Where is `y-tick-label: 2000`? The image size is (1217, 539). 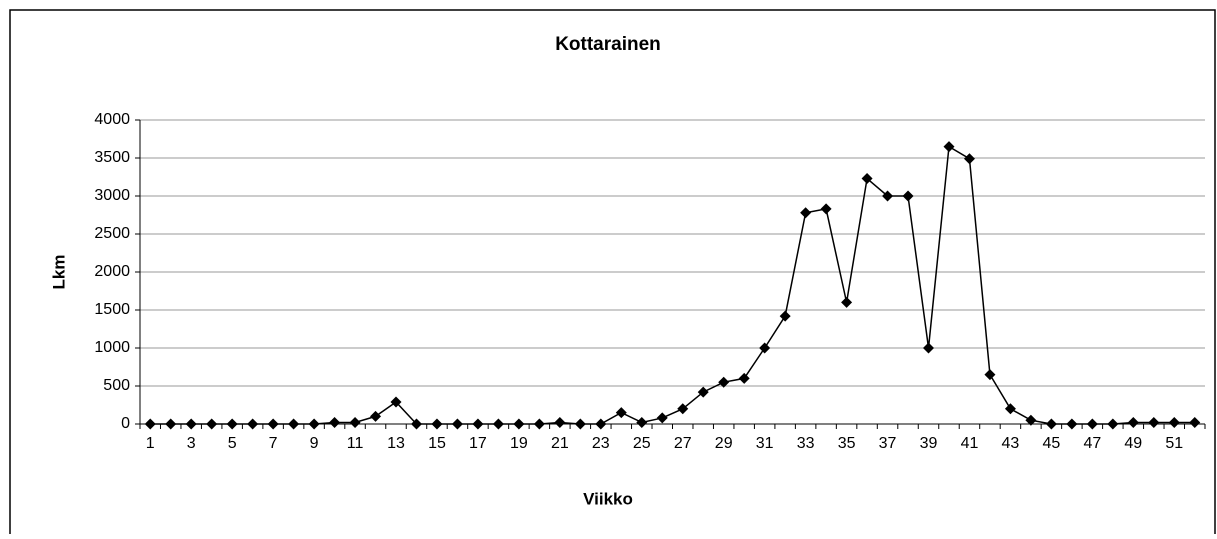 y-tick-label: 2000 is located at coordinates (112, 271).